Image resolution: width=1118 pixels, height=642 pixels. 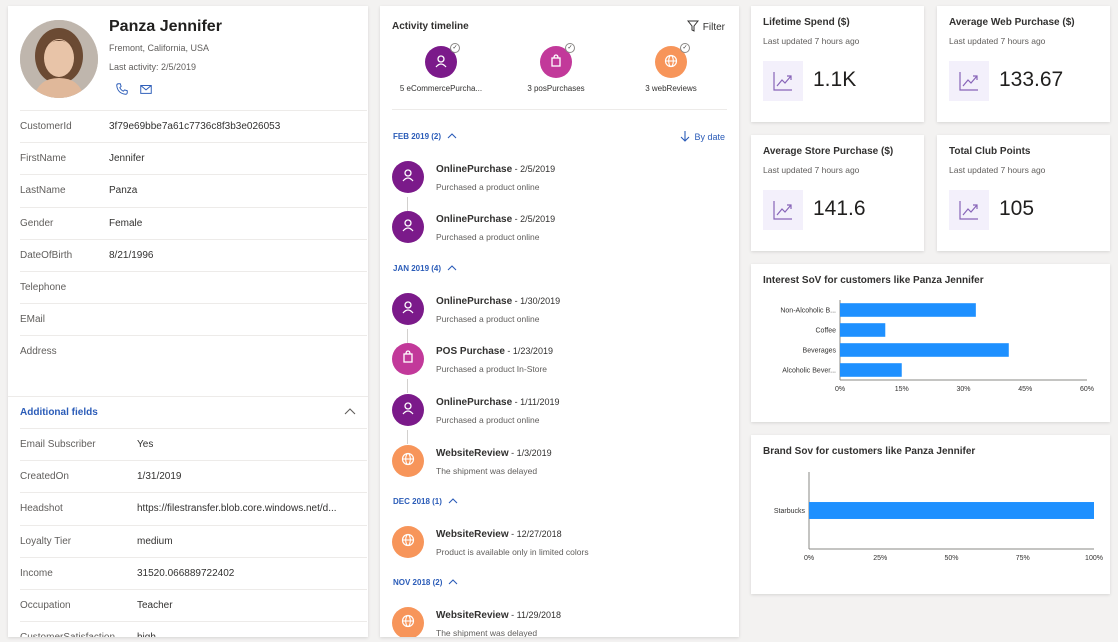 What do you see at coordinates (951, 558) in the screenshot?
I see `x-tick-label: 50%` at bounding box center [951, 558].